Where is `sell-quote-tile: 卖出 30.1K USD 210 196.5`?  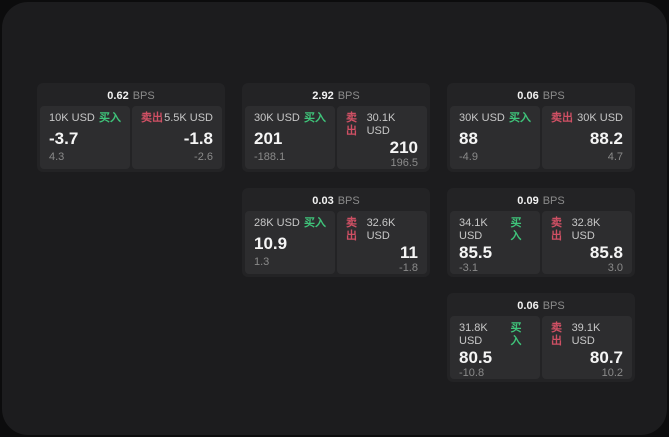 sell-quote-tile: 卖出 30.1K USD 210 196.5 is located at coordinates (382, 137).